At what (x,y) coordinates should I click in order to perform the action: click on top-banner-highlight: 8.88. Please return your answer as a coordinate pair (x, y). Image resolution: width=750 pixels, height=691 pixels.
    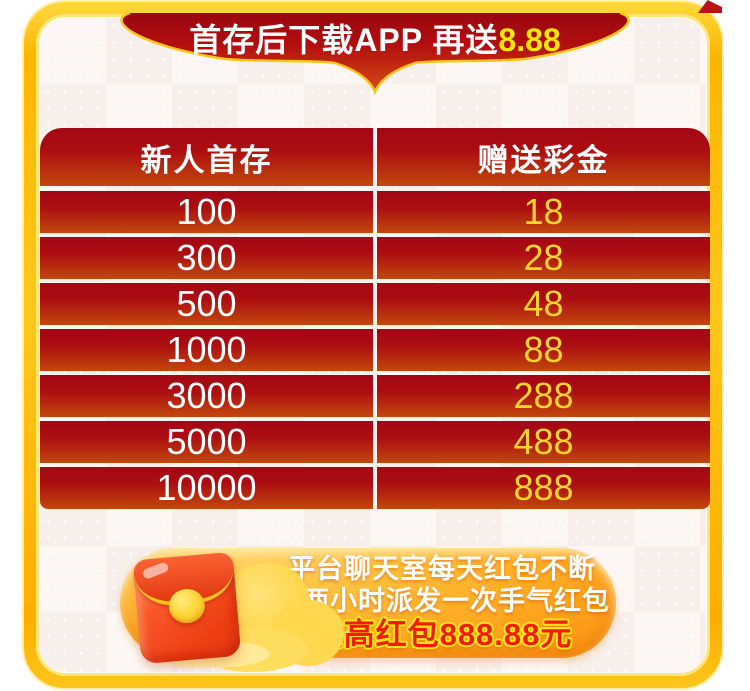
    Looking at the image, I should click on (529, 40).